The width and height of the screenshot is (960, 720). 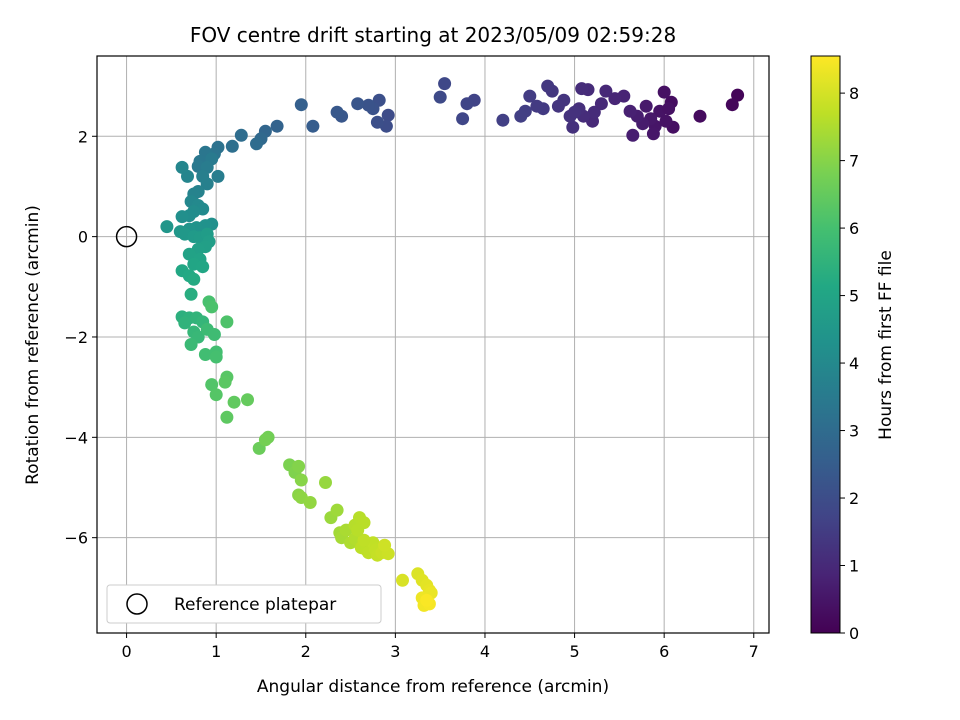 What do you see at coordinates (255, 605) in the screenshot?
I see `legend-label: Reference platepar` at bounding box center [255, 605].